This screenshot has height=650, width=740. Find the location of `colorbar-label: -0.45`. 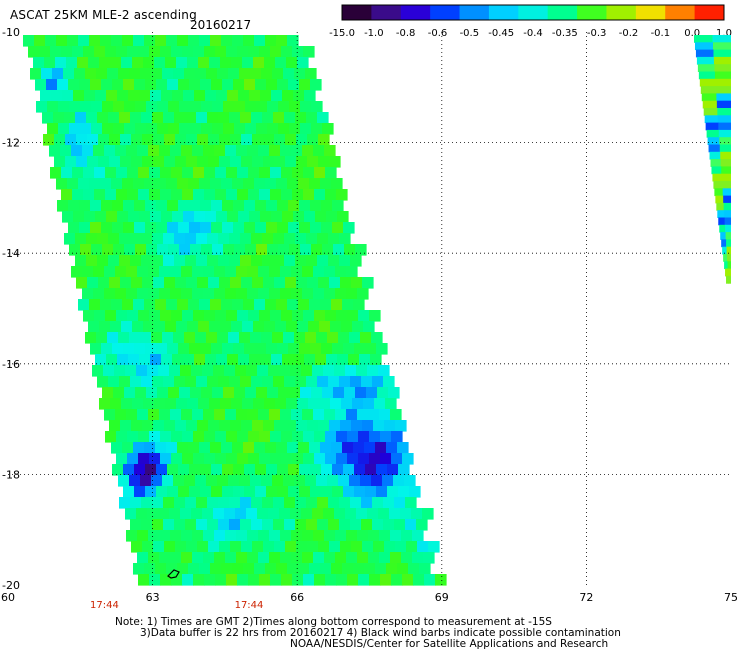

colorbar-label: -0.45 is located at coordinates (501, 33).